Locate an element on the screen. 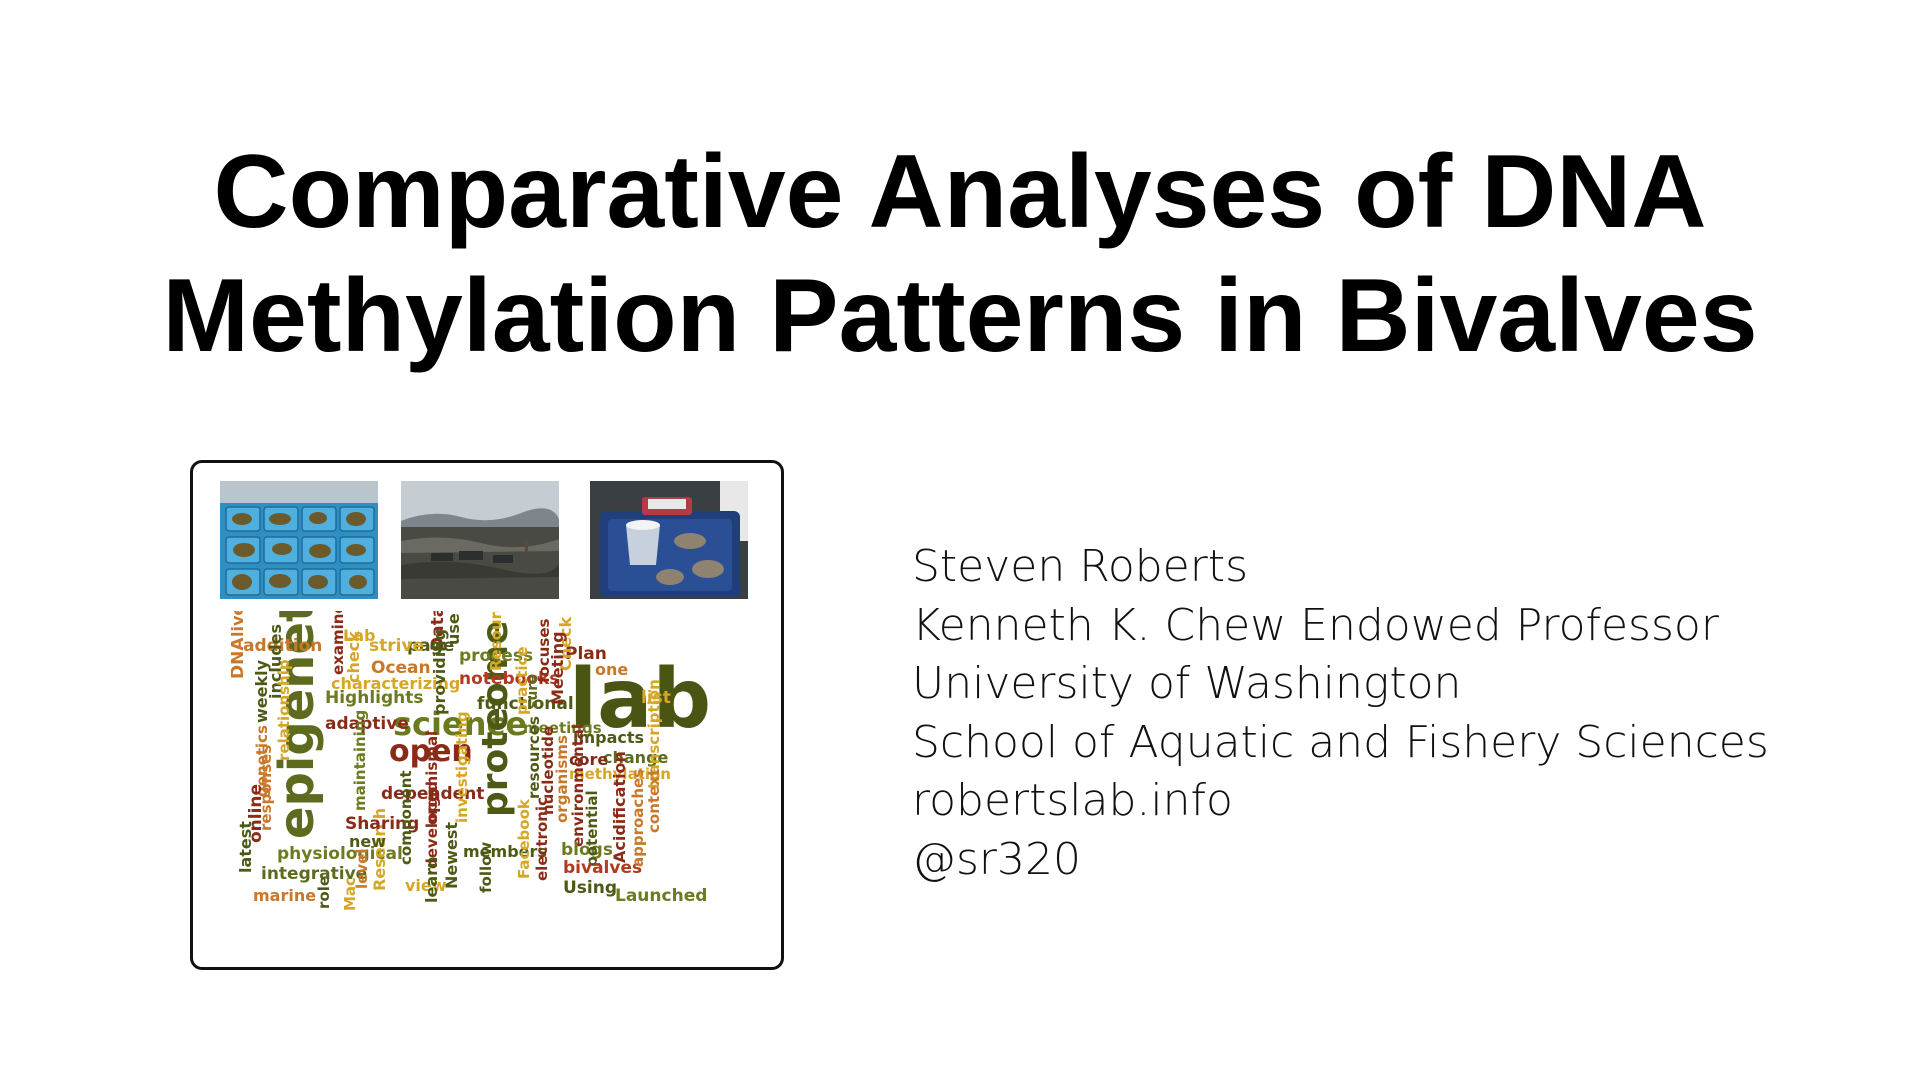  slide-title-line-1: Comparative Analyses of DNA is located at coordinates (960, 192).